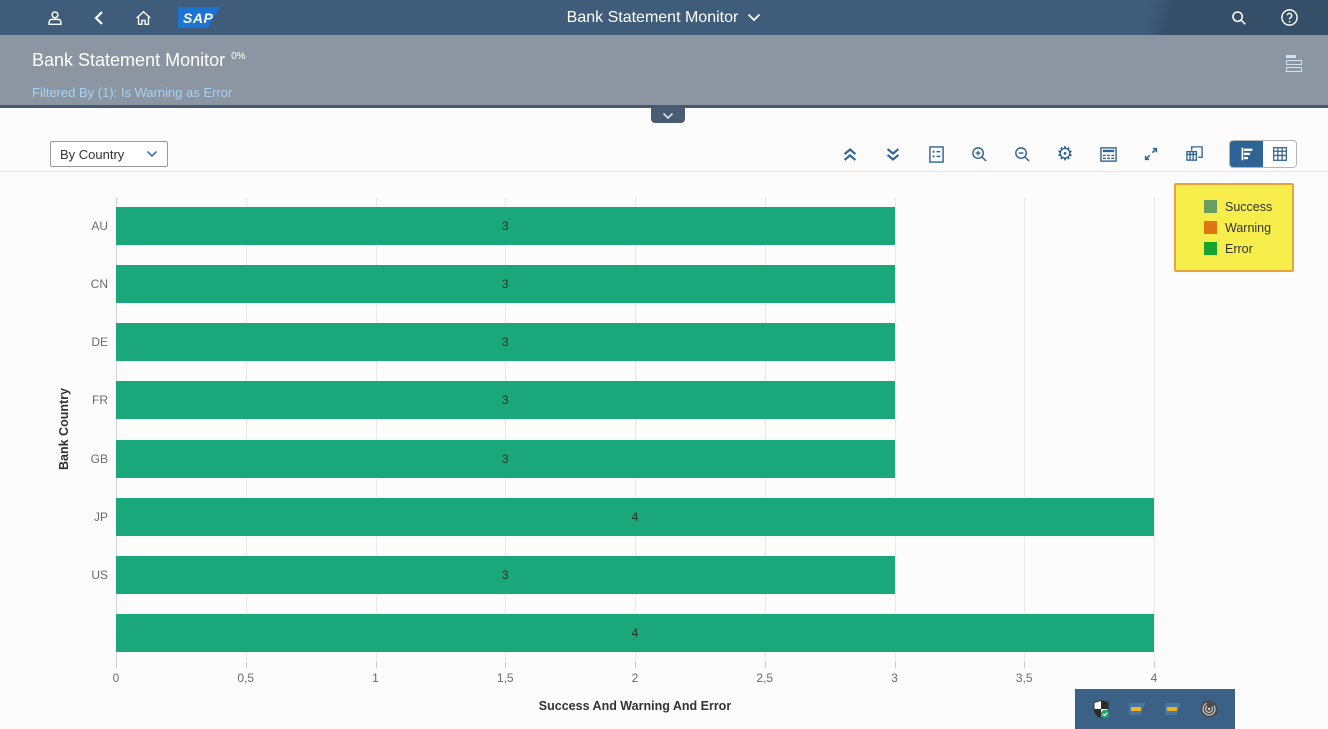 This screenshot has width=1328, height=729. What do you see at coordinates (664, 171) in the screenshot?
I see `toolbar-divider` at bounding box center [664, 171].